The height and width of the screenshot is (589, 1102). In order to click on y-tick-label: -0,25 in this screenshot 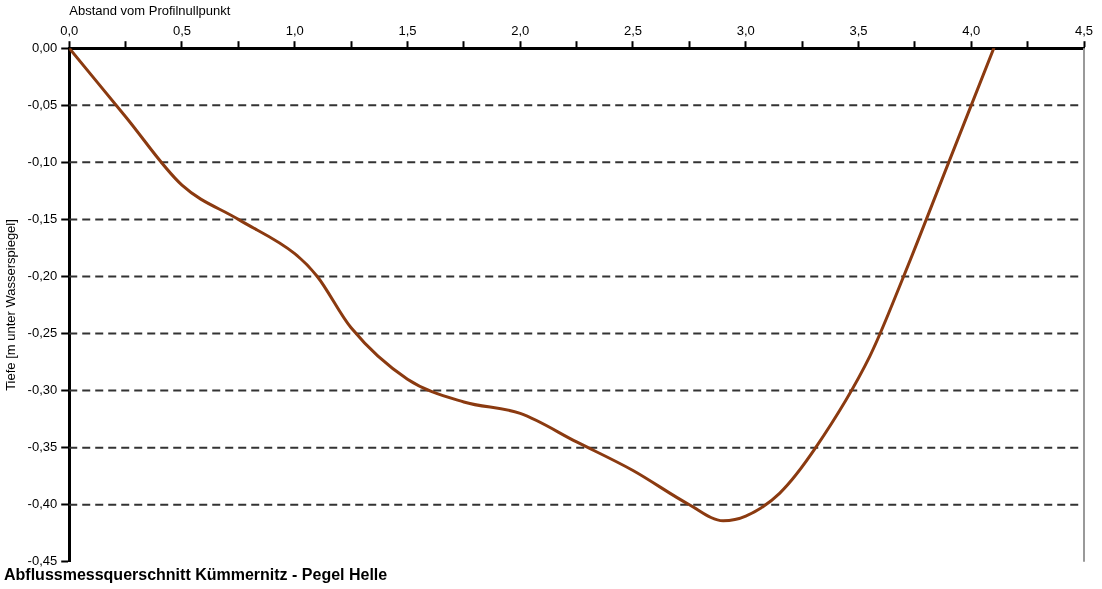, I will do `click(42, 333)`.